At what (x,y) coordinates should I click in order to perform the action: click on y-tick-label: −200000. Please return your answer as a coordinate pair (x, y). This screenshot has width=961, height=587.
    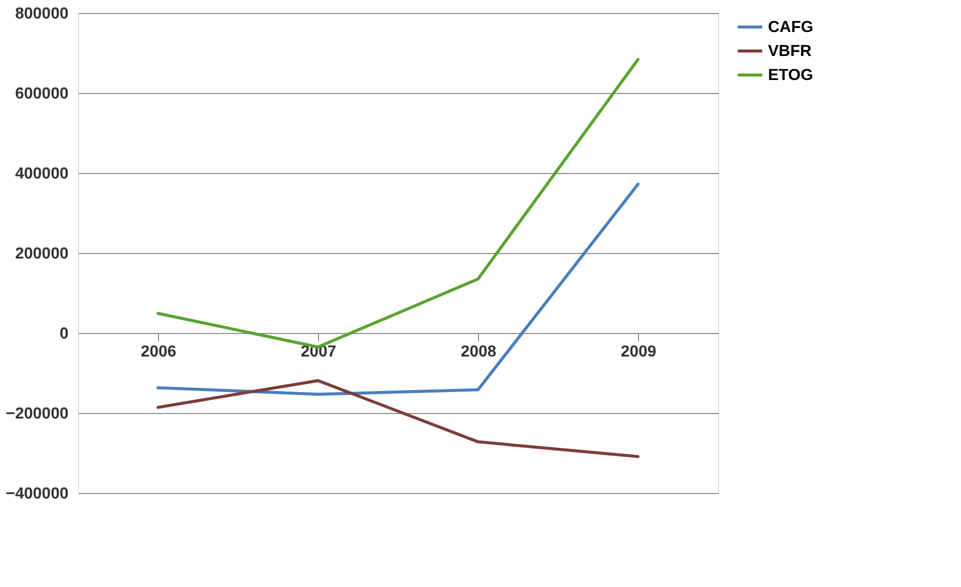
    Looking at the image, I should click on (37, 414).